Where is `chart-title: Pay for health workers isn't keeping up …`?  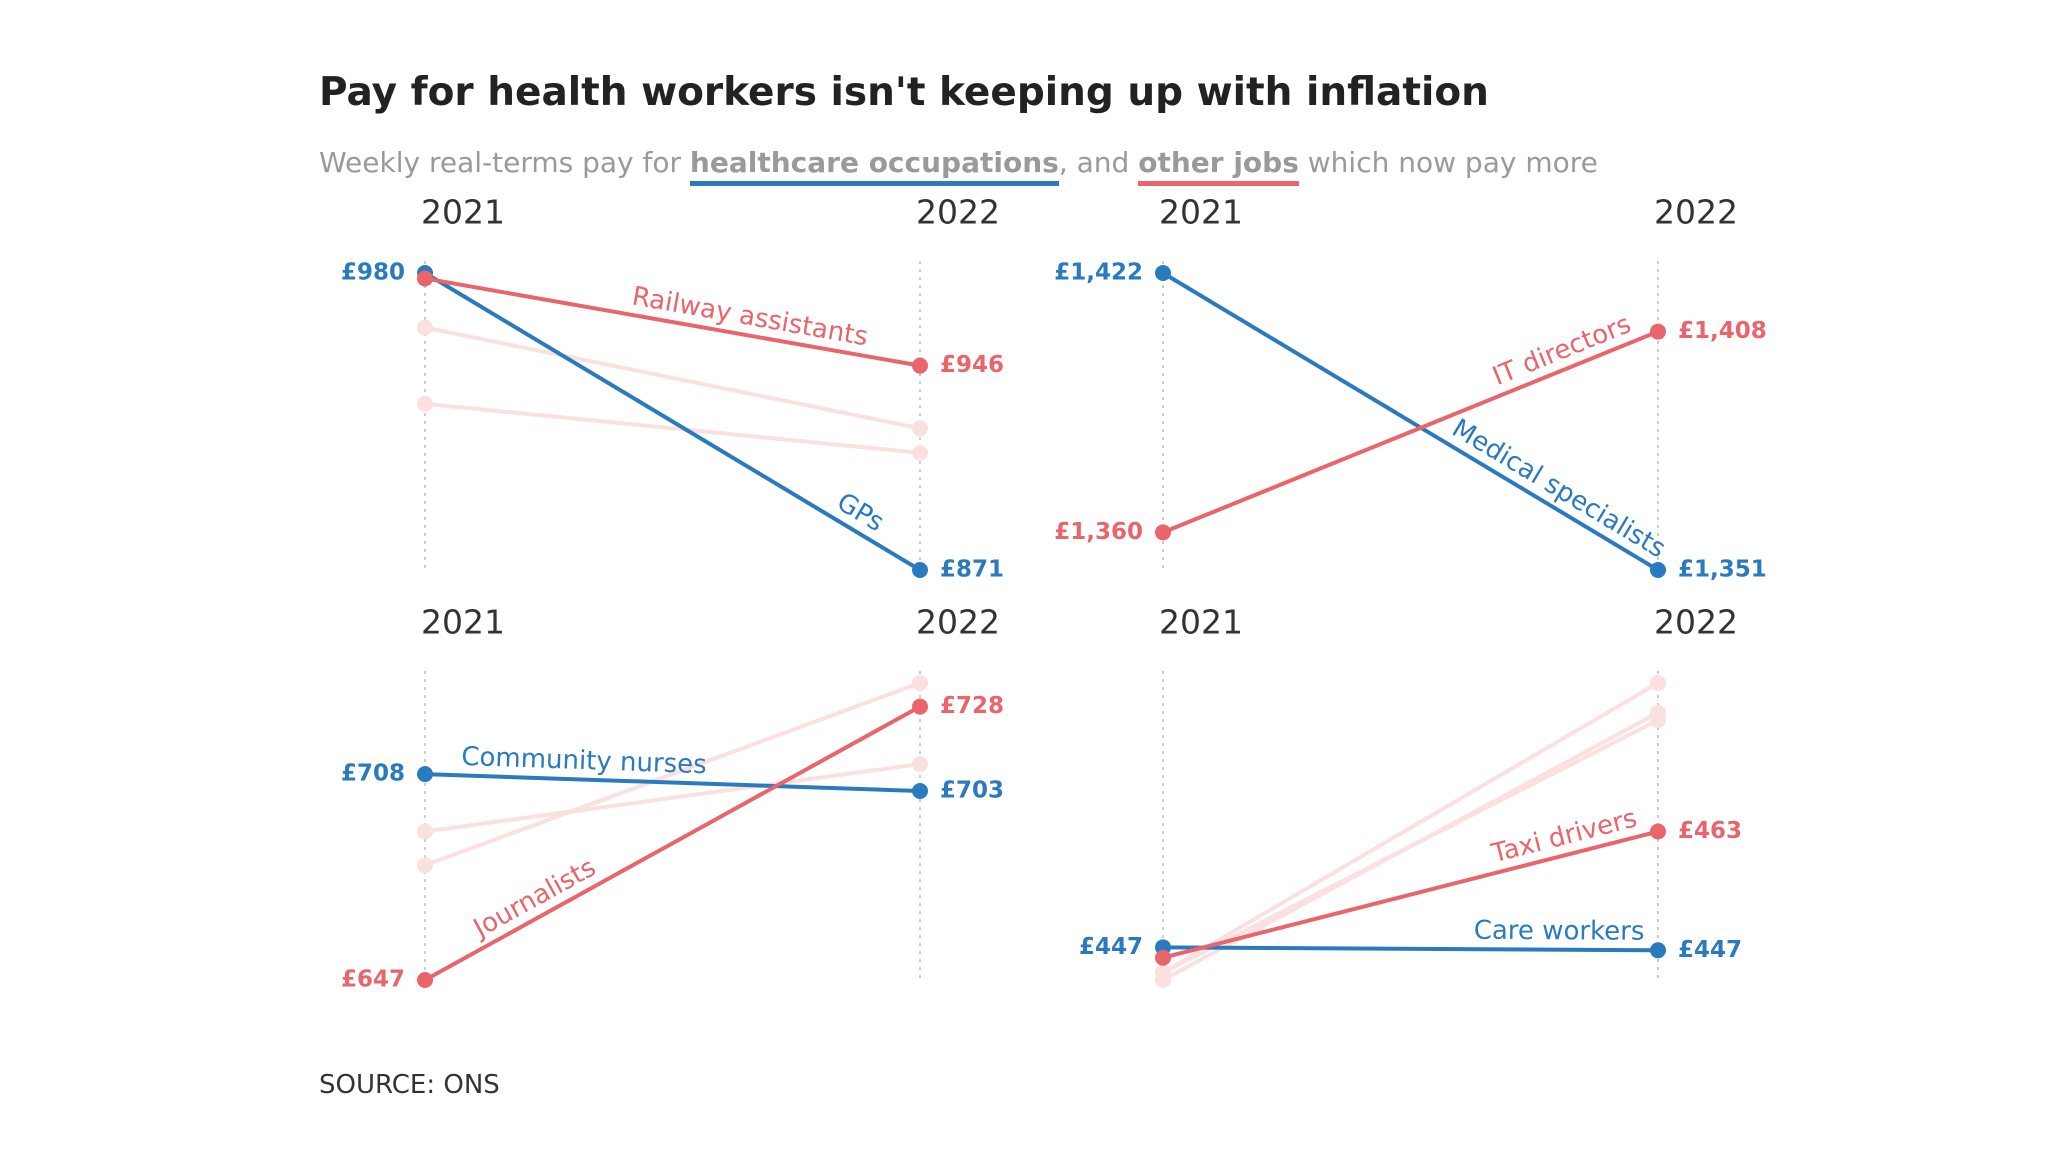
chart-title: Pay for health workers isn't keeping up … is located at coordinates (904, 92).